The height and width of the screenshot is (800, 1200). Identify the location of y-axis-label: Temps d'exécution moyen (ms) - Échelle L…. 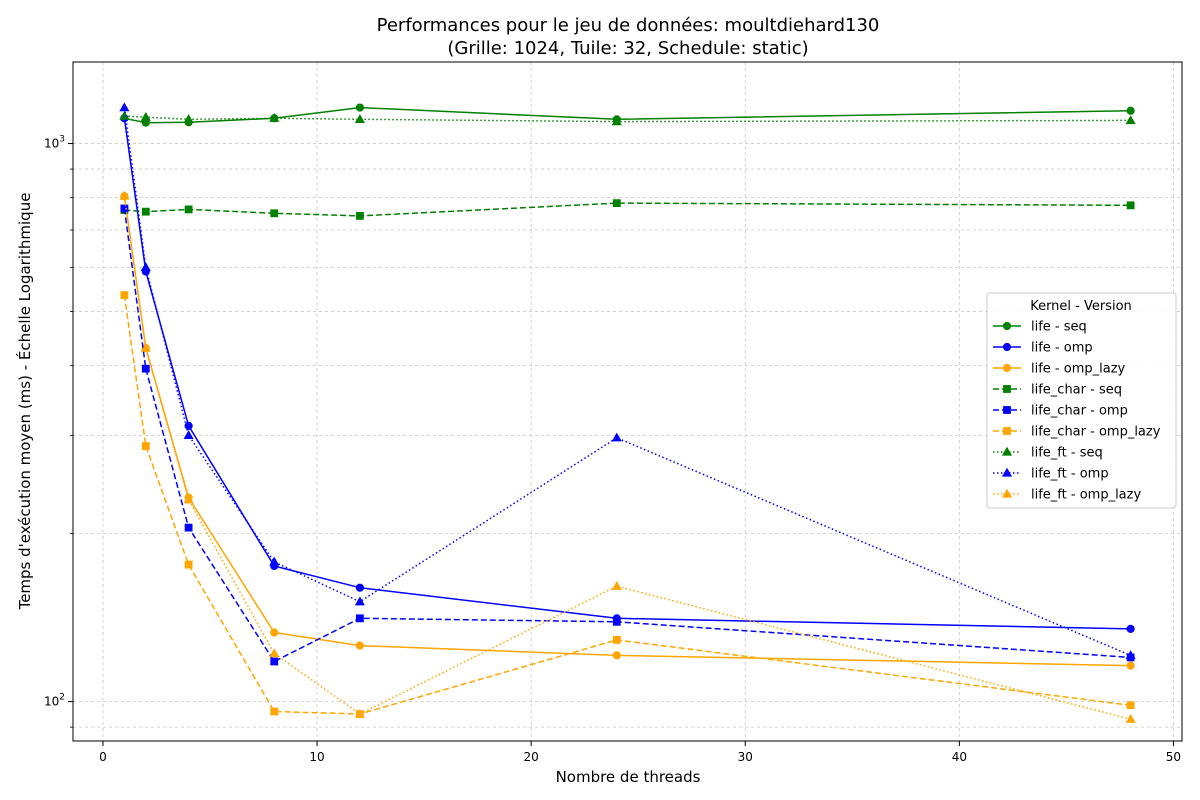
(24, 402).